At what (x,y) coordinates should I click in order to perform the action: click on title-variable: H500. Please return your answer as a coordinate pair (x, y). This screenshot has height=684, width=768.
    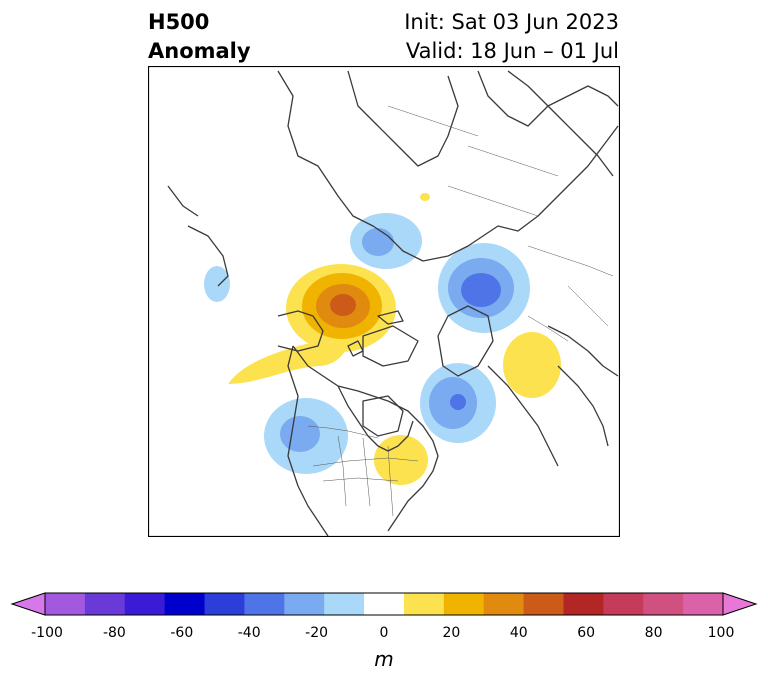
    Looking at the image, I should click on (179, 22).